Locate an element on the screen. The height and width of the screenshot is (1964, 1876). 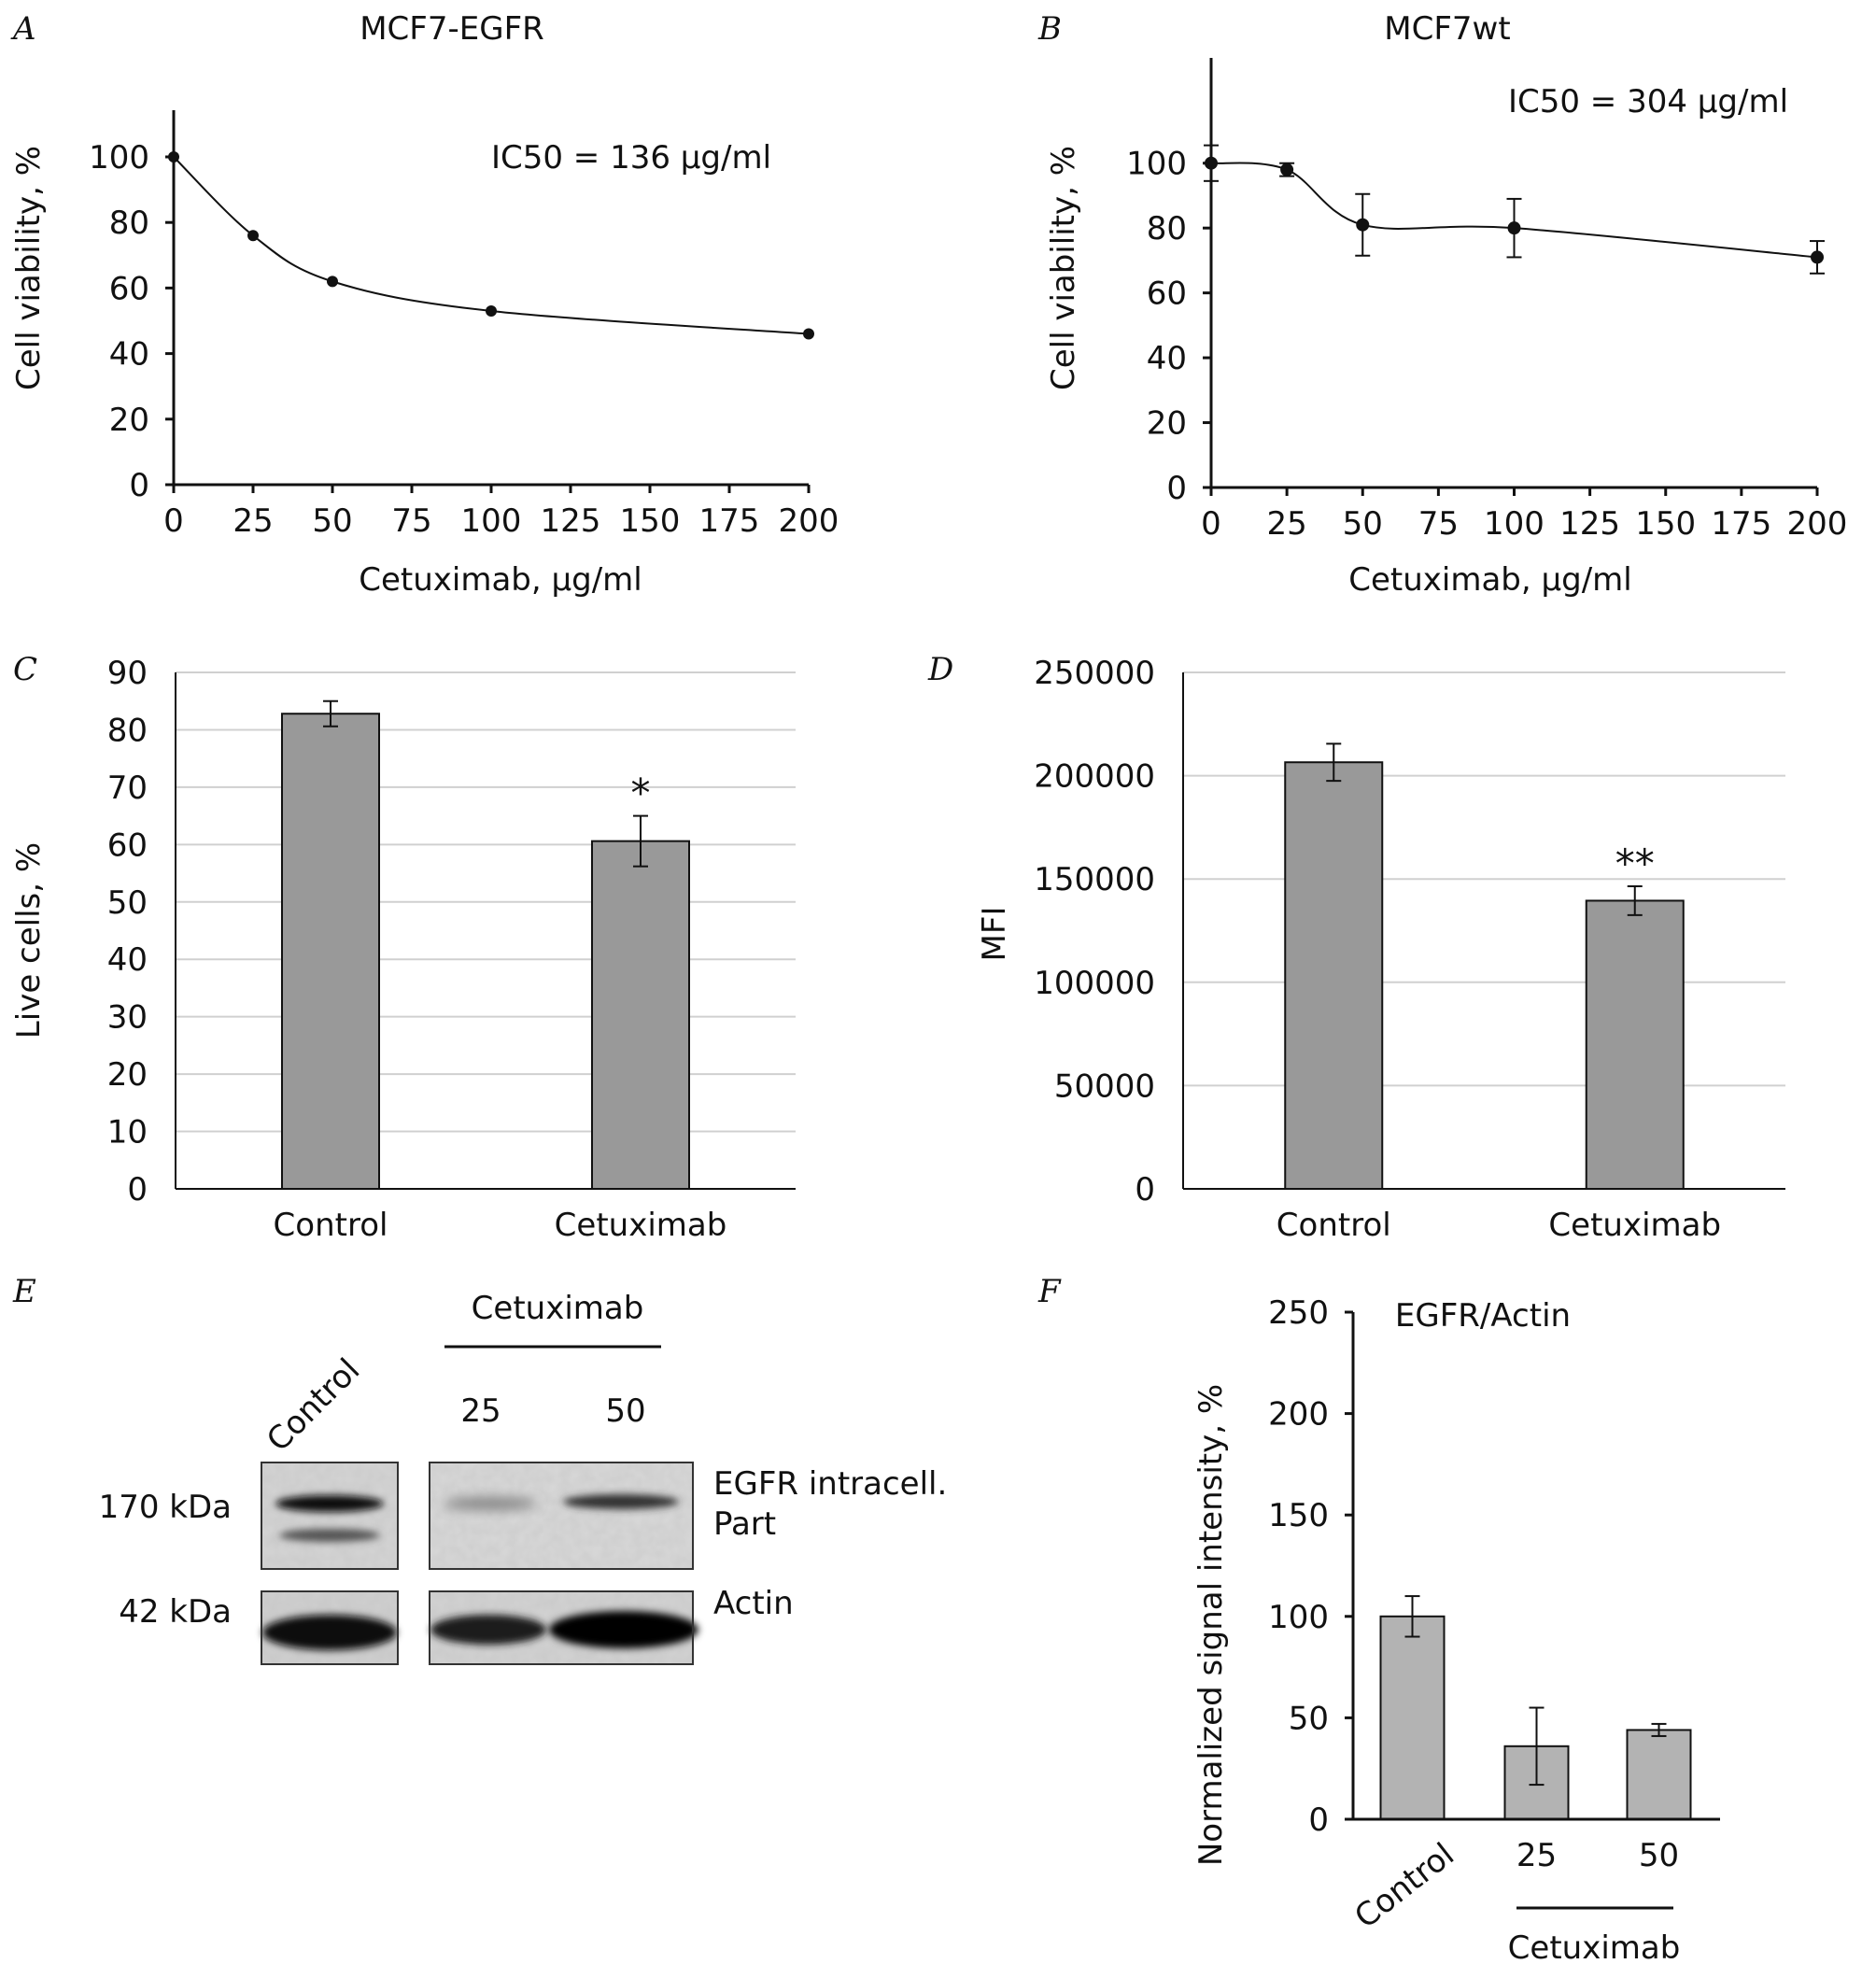
significance-marker: ** is located at coordinates (1635, 863).